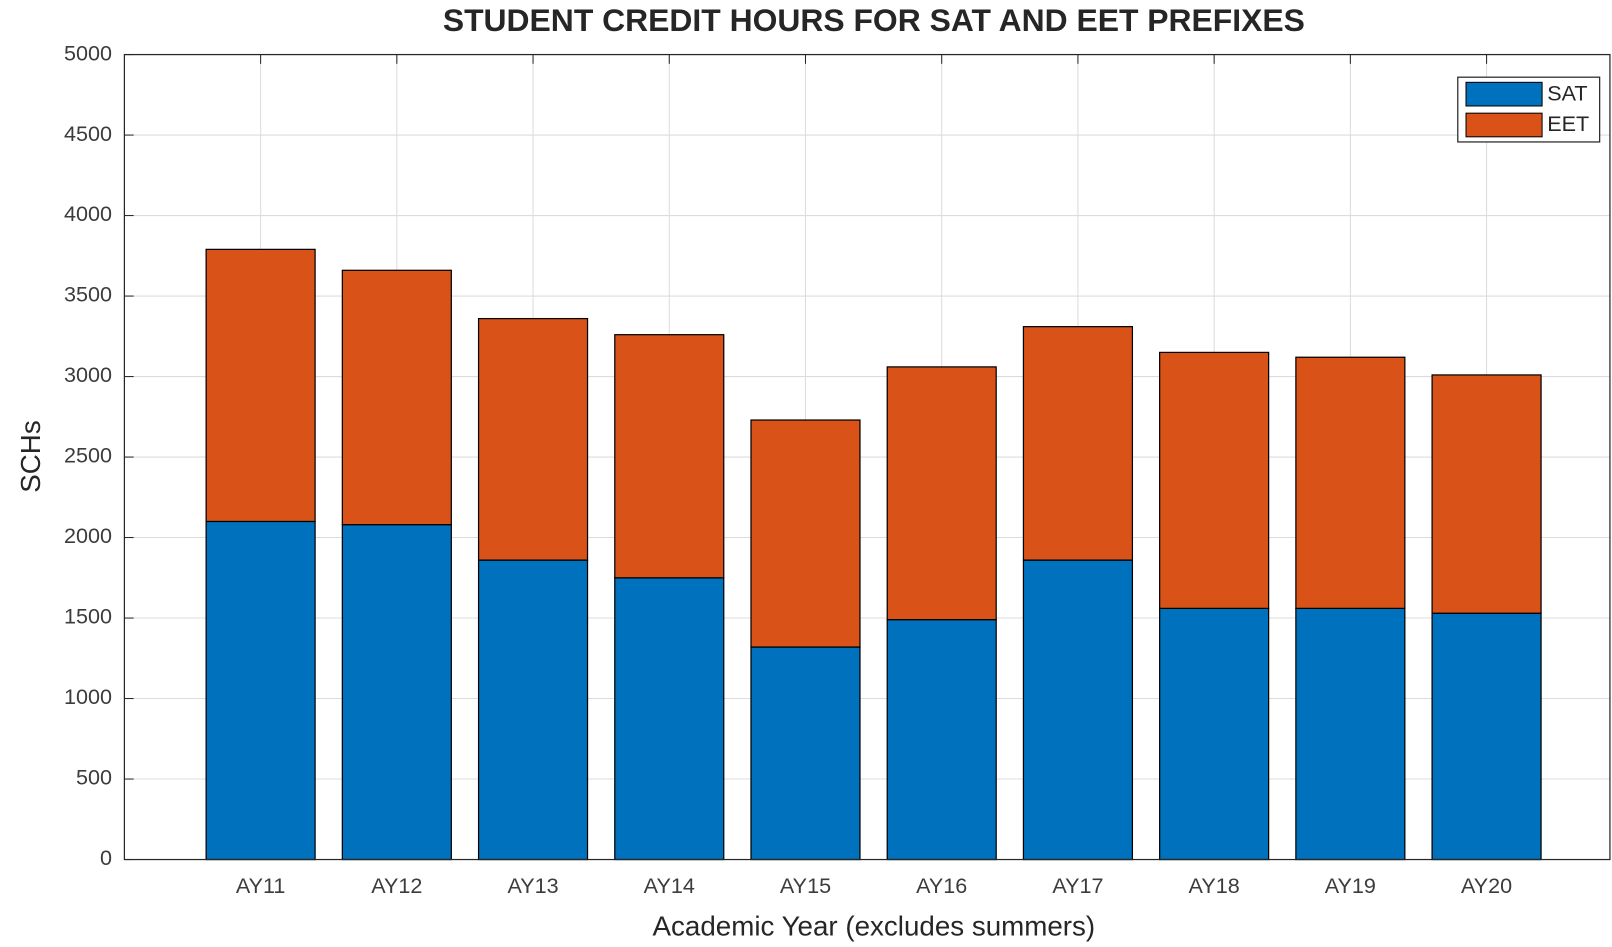 The height and width of the screenshot is (947, 1612). Describe the element at coordinates (805, 885) in the screenshot. I see `x-tick-label: AY15` at that location.